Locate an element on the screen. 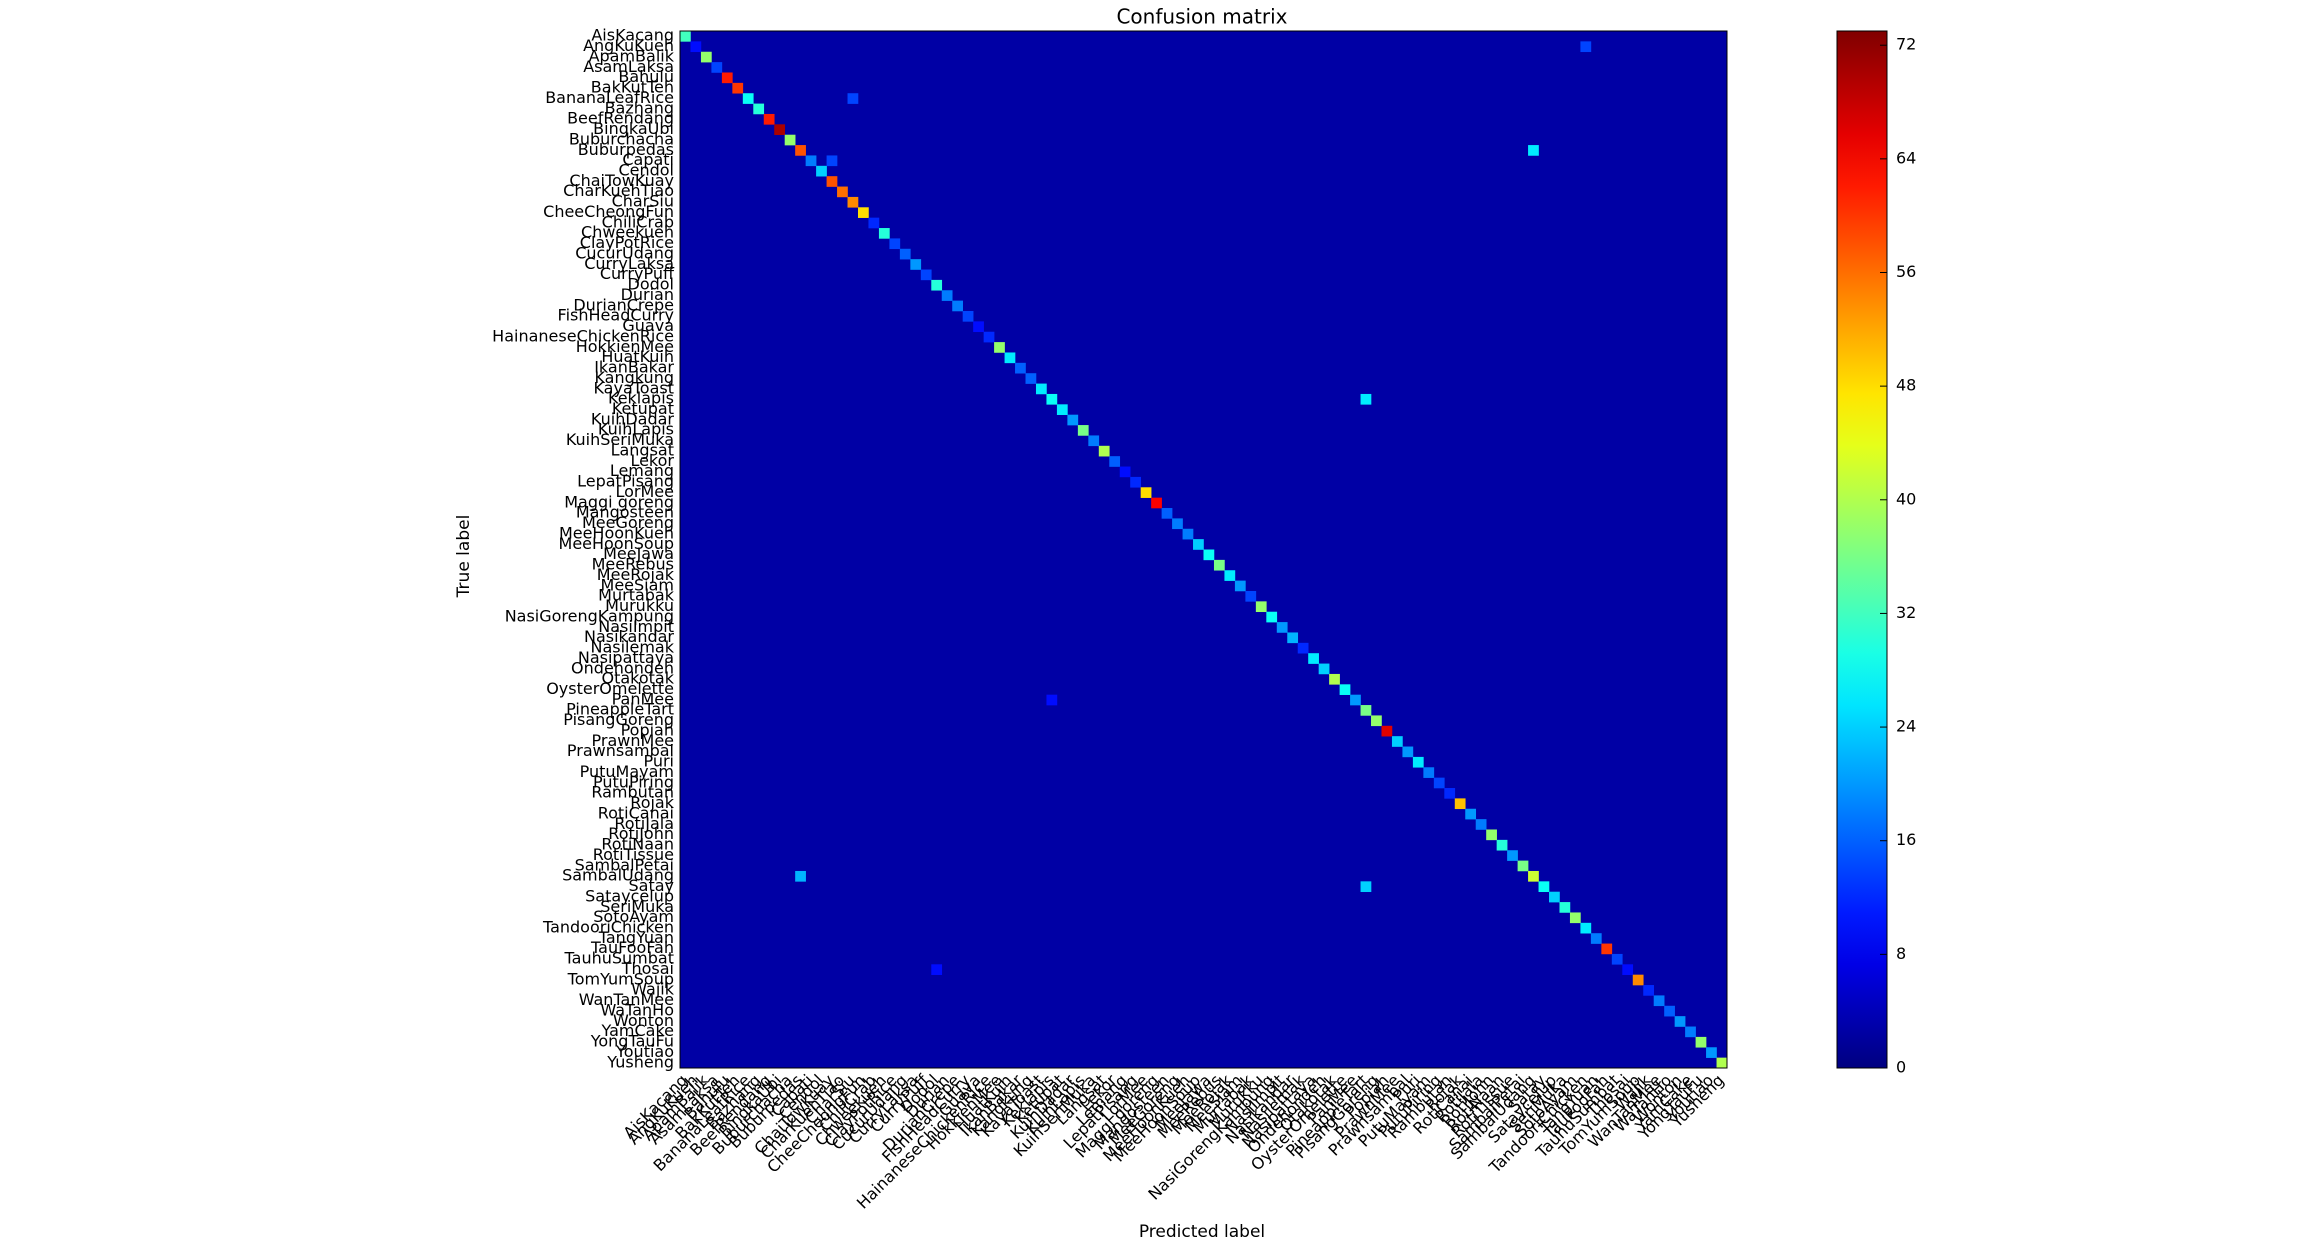 The height and width of the screenshot is (1242, 2318). y-tick-label: Rojak is located at coordinates (652, 802).